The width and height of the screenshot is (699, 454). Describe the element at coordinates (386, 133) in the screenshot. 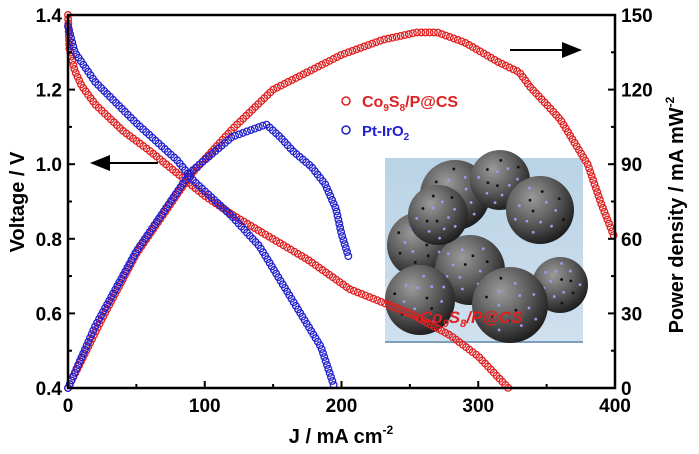

I see `legend-label-pt-iro2: Pt-IrO2` at that location.